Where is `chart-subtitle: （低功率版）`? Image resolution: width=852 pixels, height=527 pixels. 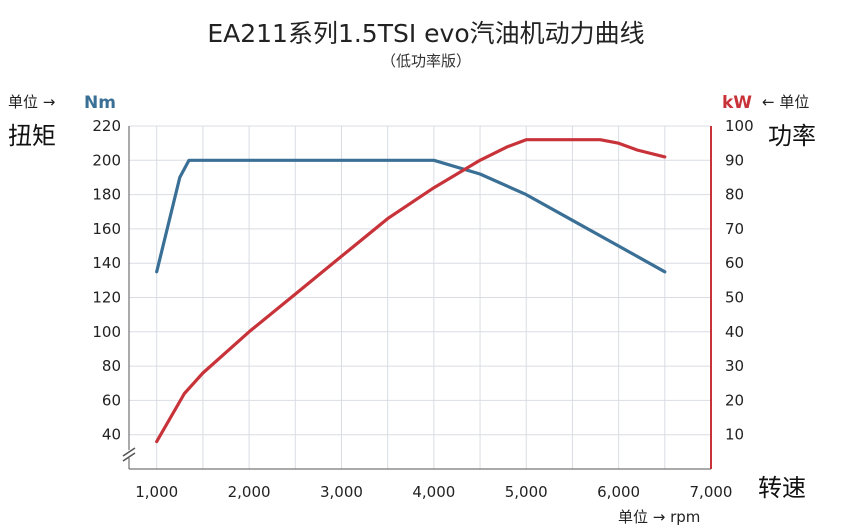
chart-subtitle: （低功率版） is located at coordinates (426, 61).